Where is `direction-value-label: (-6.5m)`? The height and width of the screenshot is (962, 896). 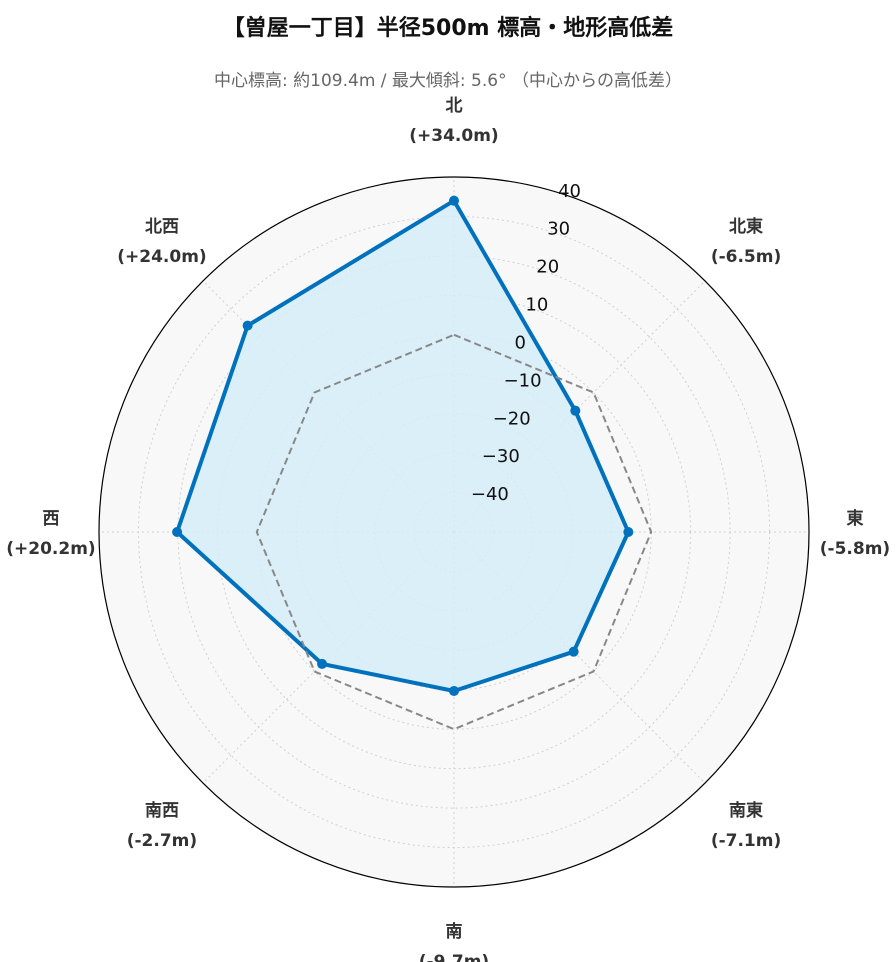
direction-value-label: (-6.5m) is located at coordinates (746, 257).